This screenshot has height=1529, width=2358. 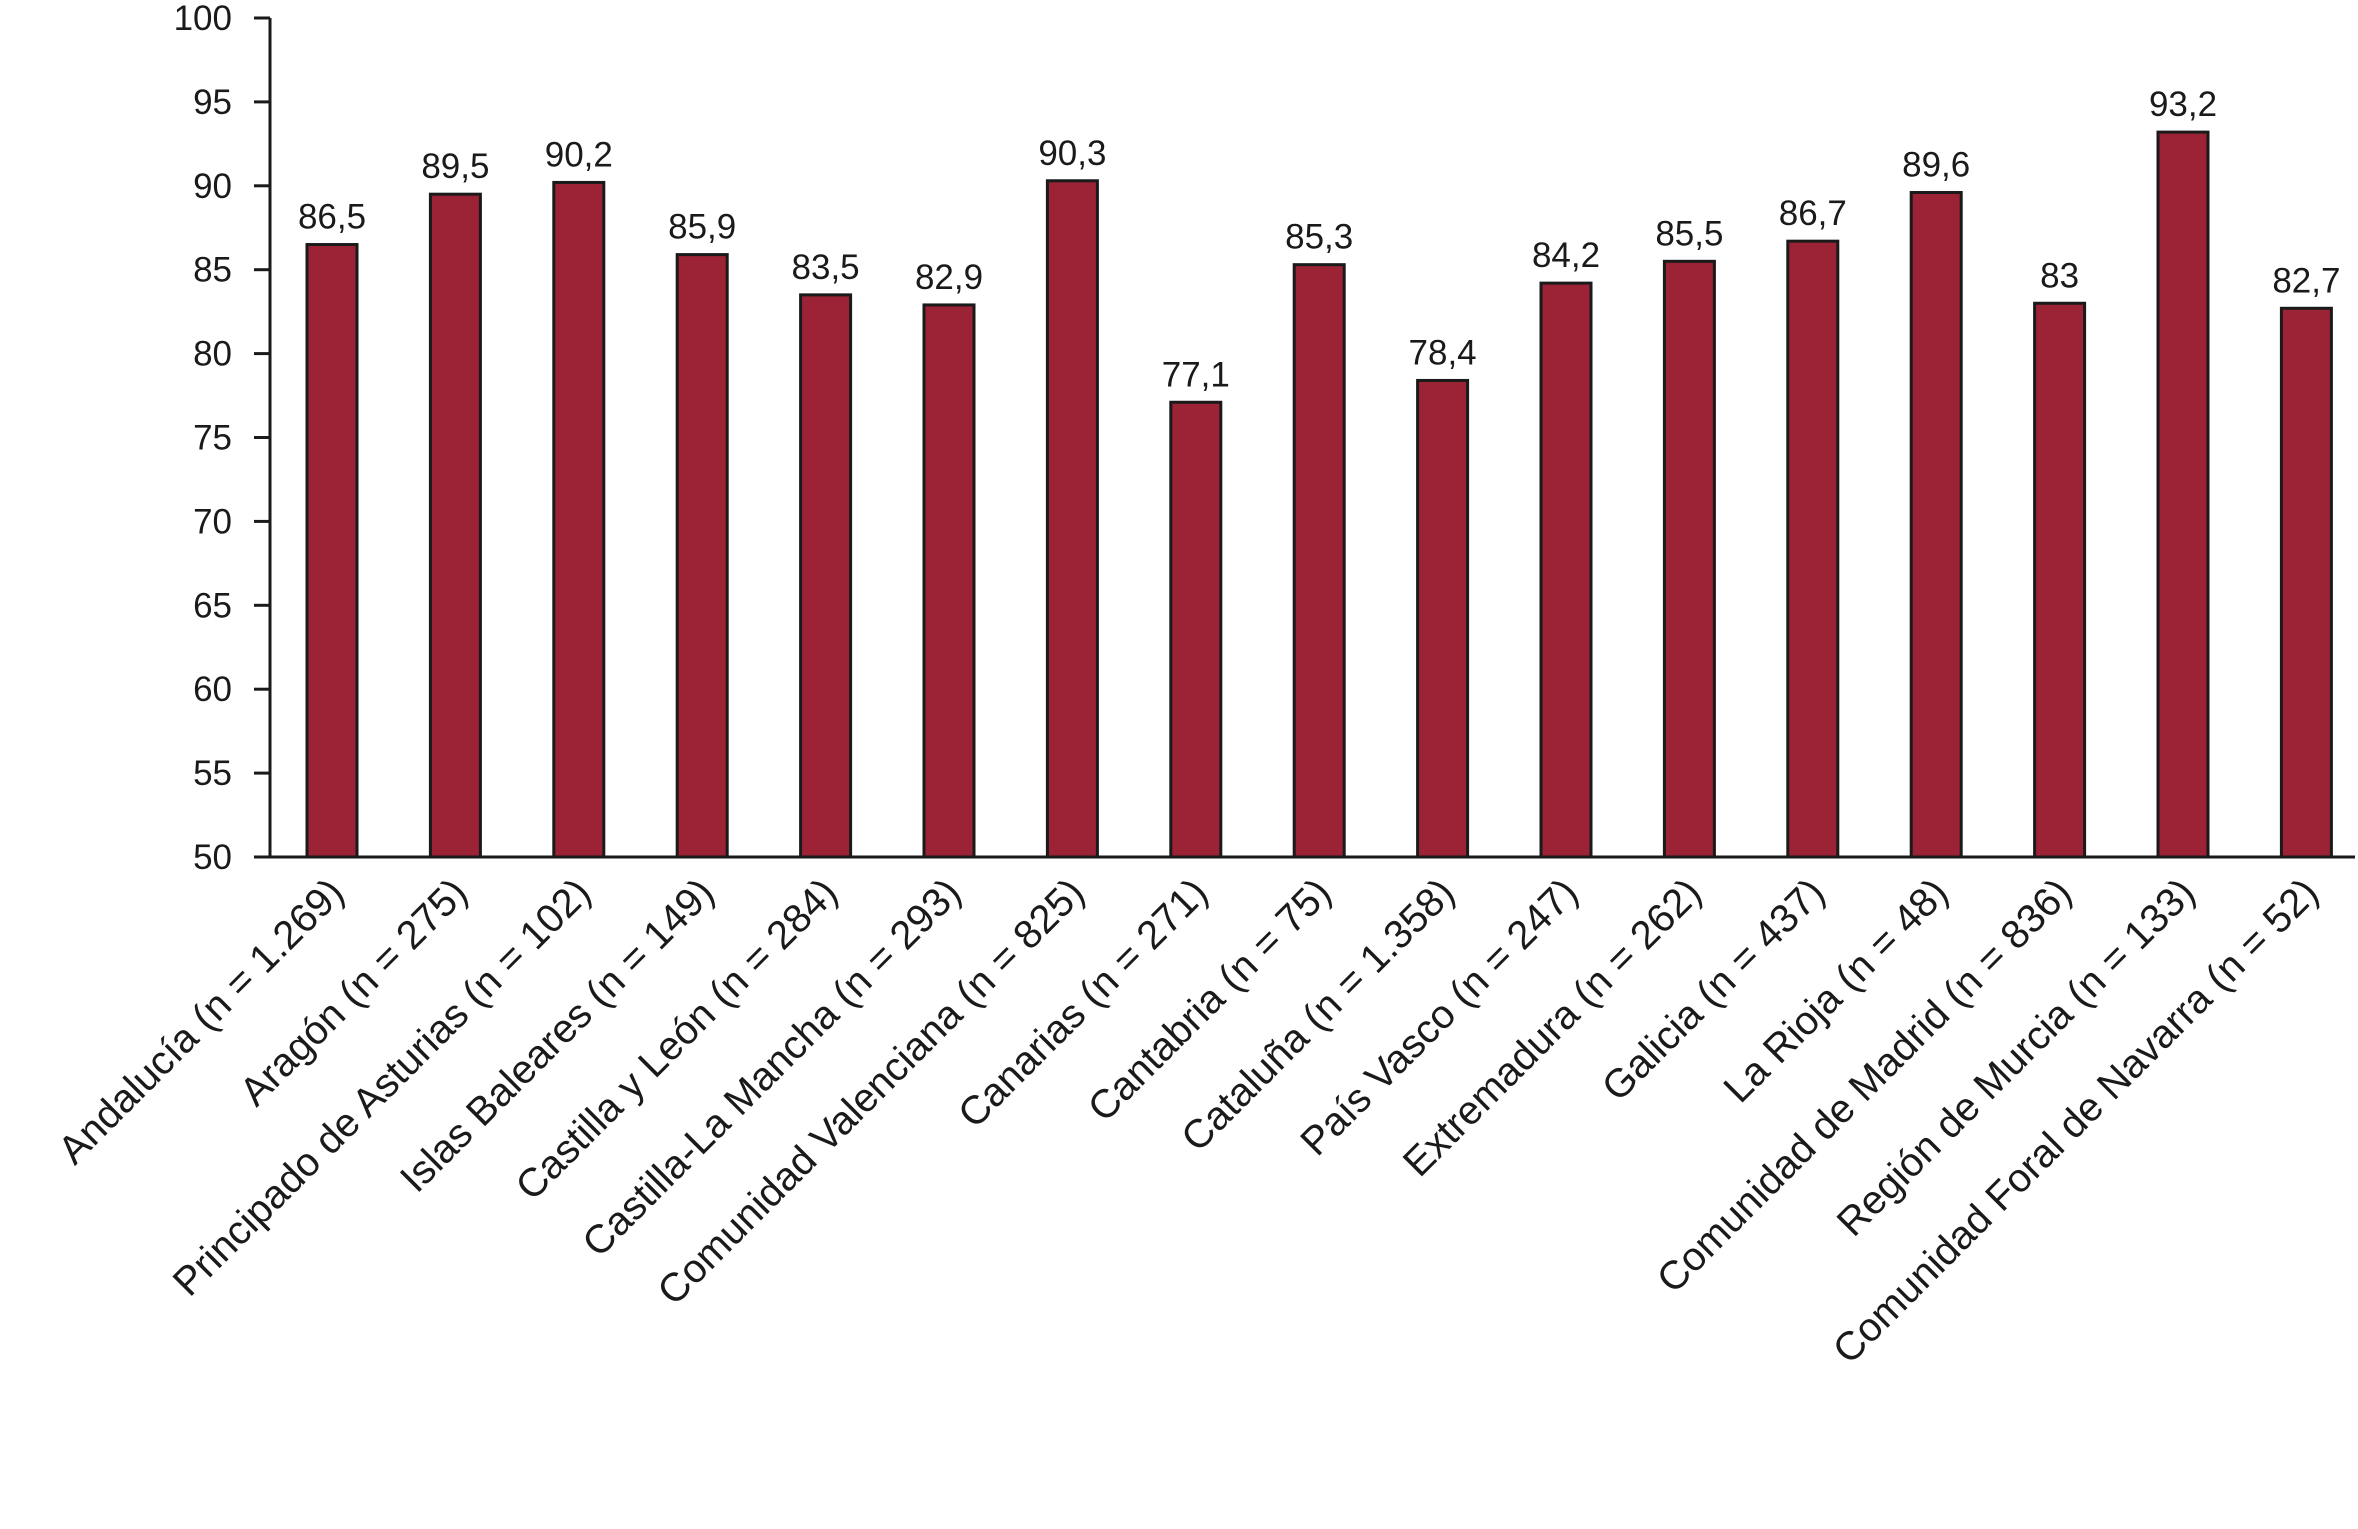 I want to click on x-category-label: La Rioja (n = 48), so click(x=1836, y=990).